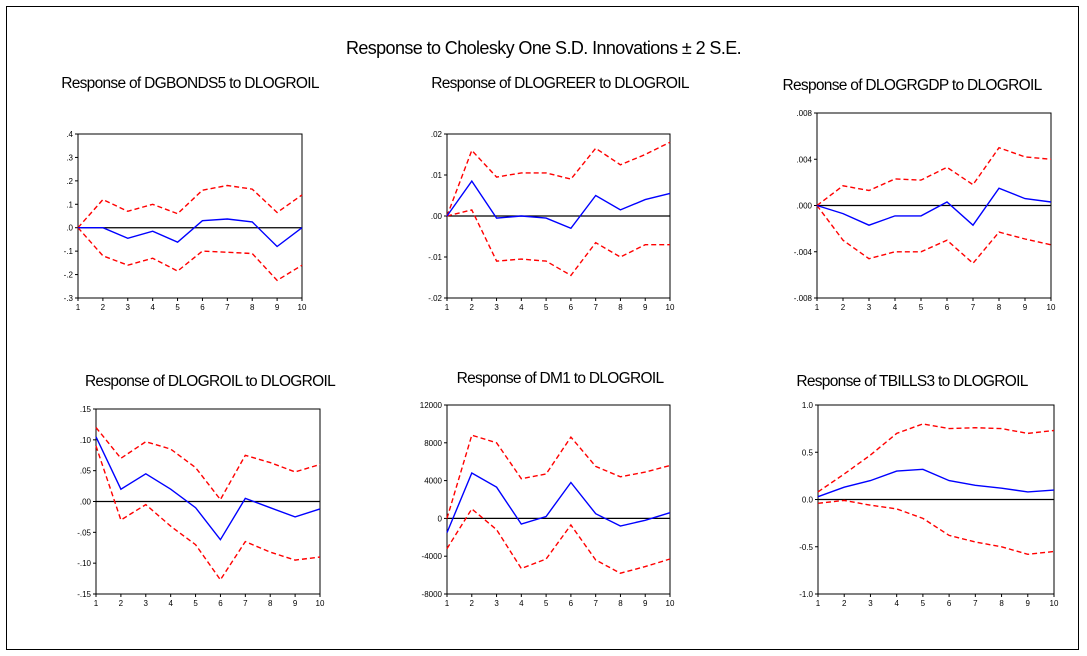 This screenshot has width=1087, height=656. Describe the element at coordinates (69, 157) in the screenshot. I see `y-tick-label: .3` at that location.